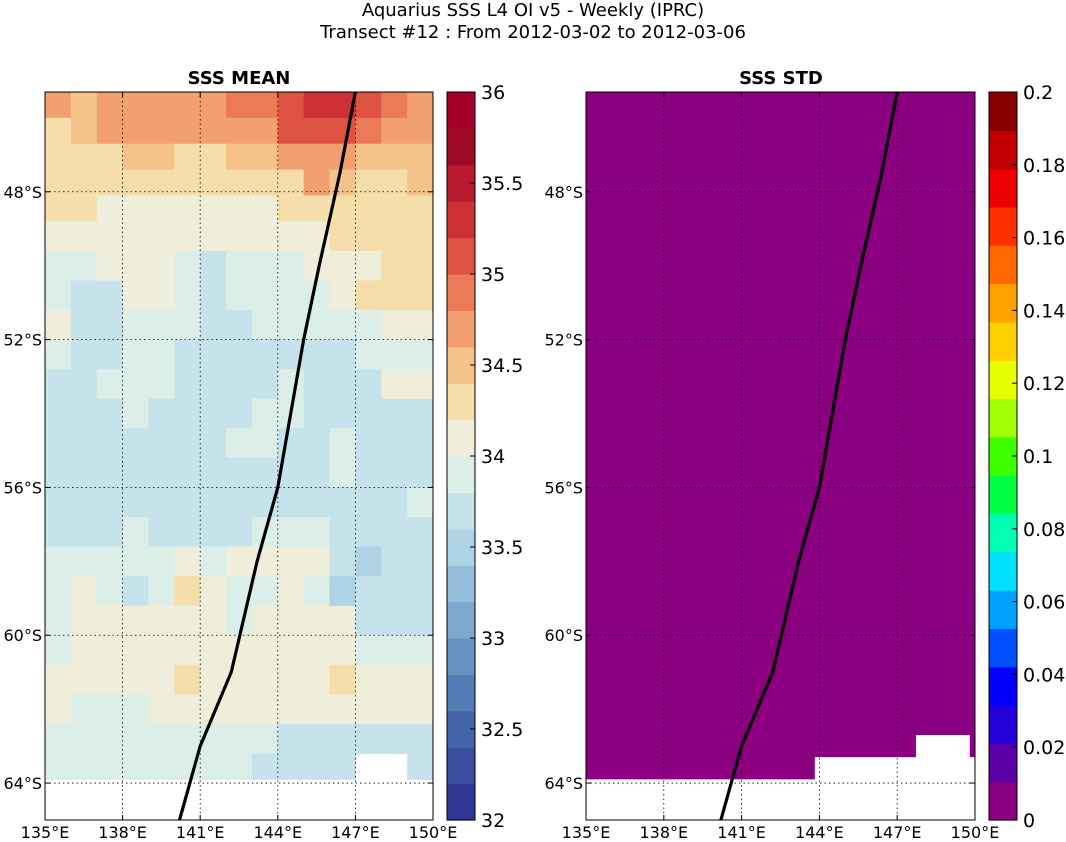  What do you see at coordinates (809, 456) in the screenshot?
I see `transect-line` at bounding box center [809, 456].